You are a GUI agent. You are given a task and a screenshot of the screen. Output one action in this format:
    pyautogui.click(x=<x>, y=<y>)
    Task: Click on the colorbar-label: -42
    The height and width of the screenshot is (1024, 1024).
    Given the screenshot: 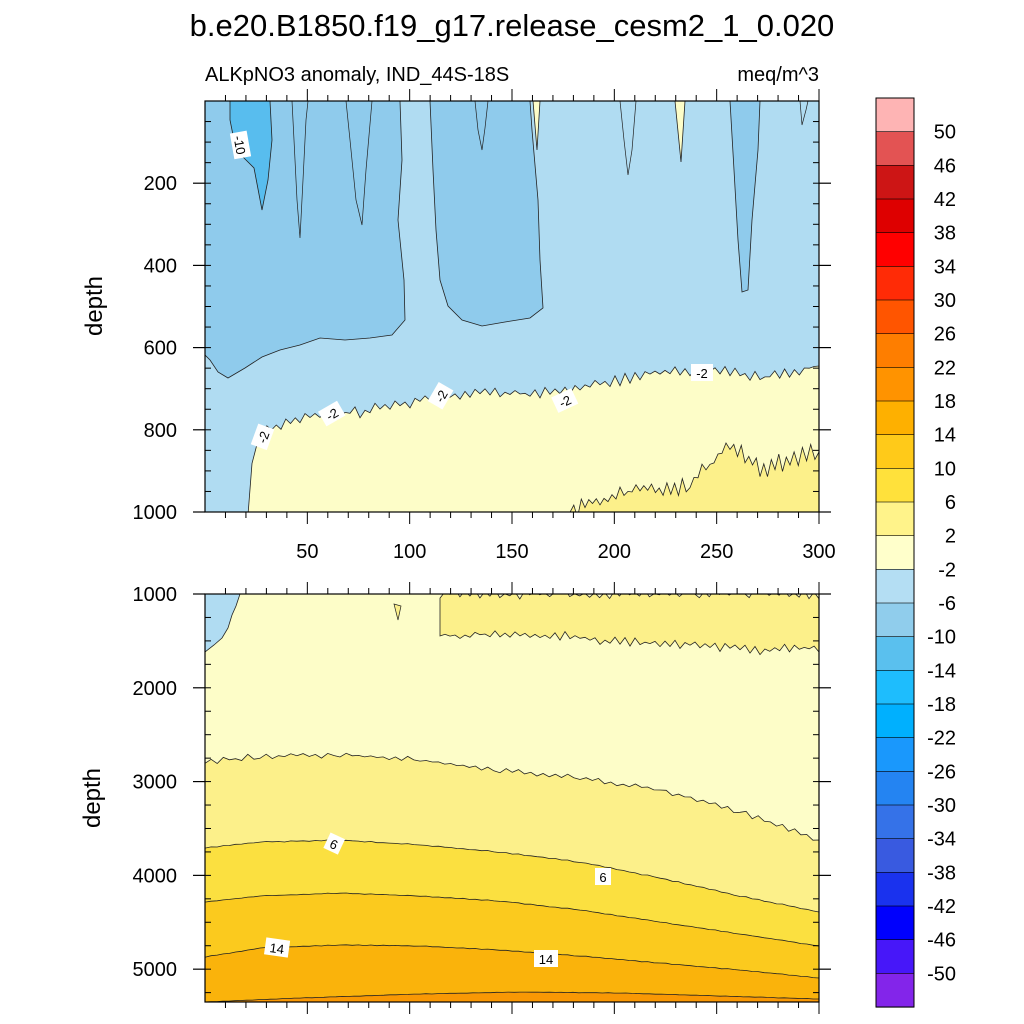 What is the action you would take?
    pyautogui.click(x=941, y=907)
    